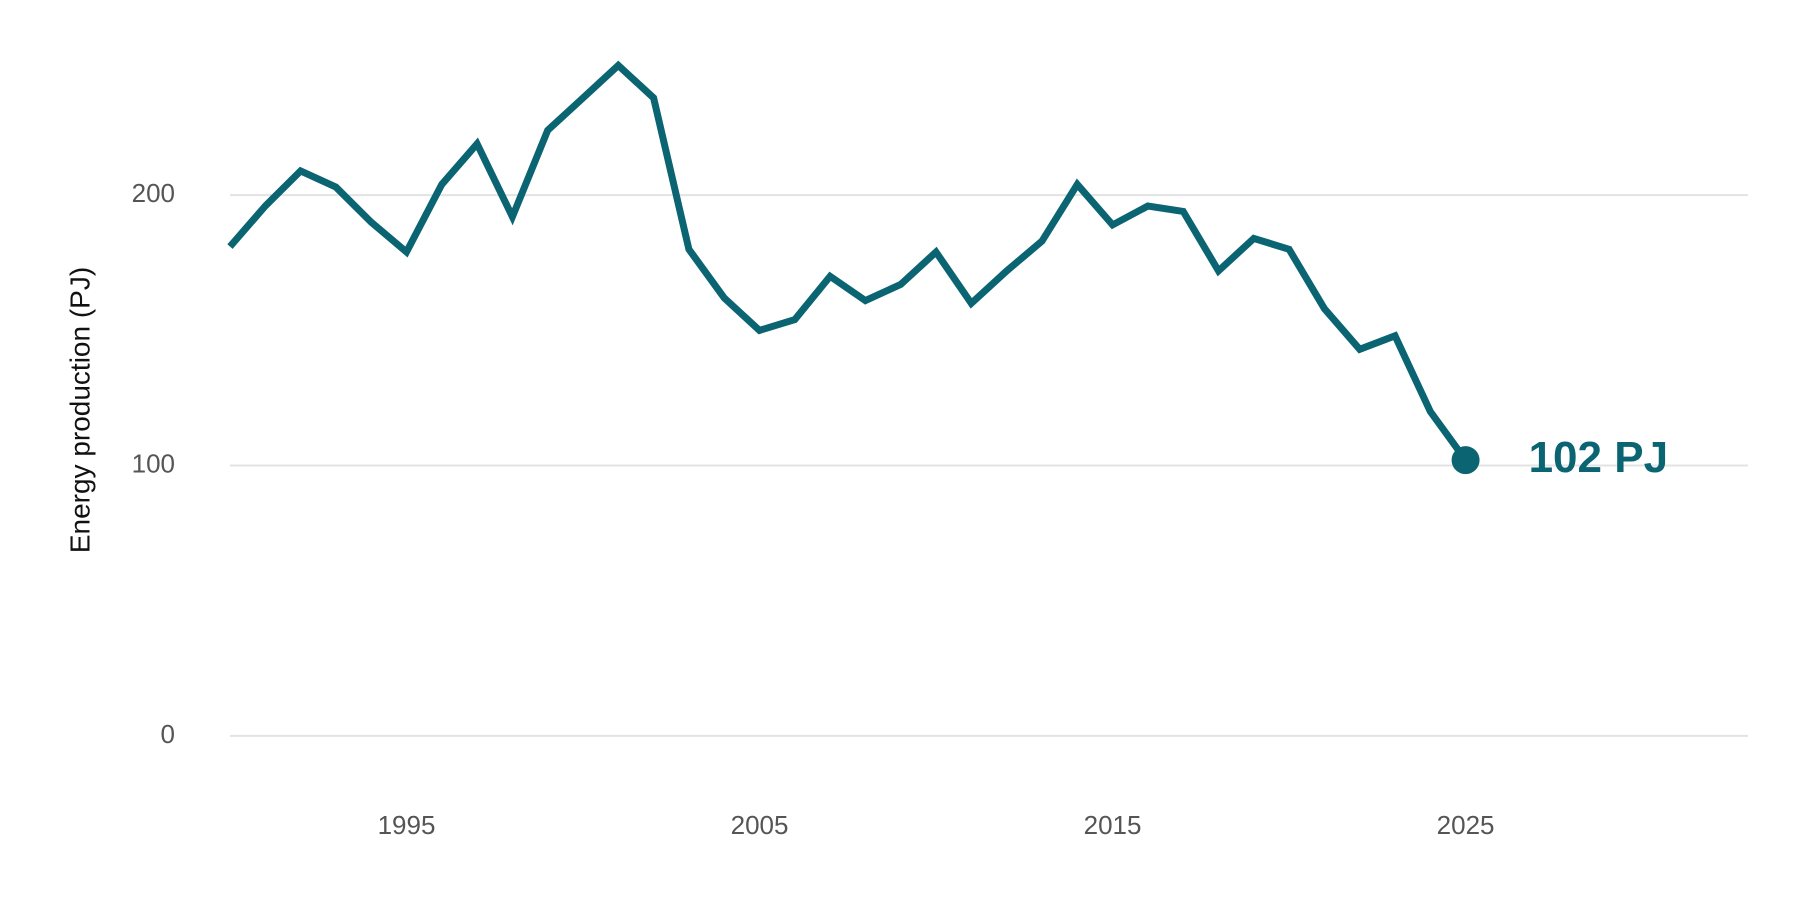  Describe the element at coordinates (407, 825) in the screenshot. I see `x-tick-label-0: 1995` at that location.